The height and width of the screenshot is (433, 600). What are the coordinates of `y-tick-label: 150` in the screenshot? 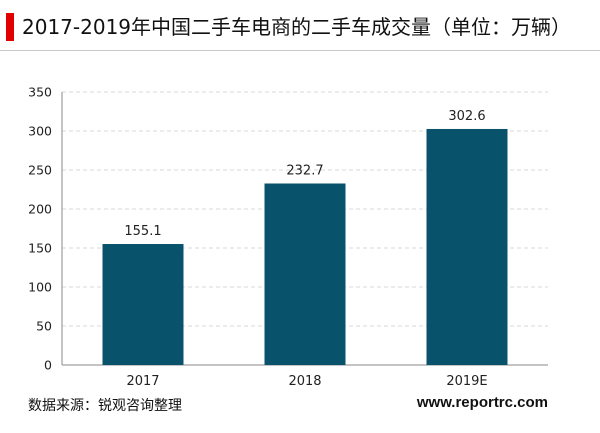 It's located at (40, 248).